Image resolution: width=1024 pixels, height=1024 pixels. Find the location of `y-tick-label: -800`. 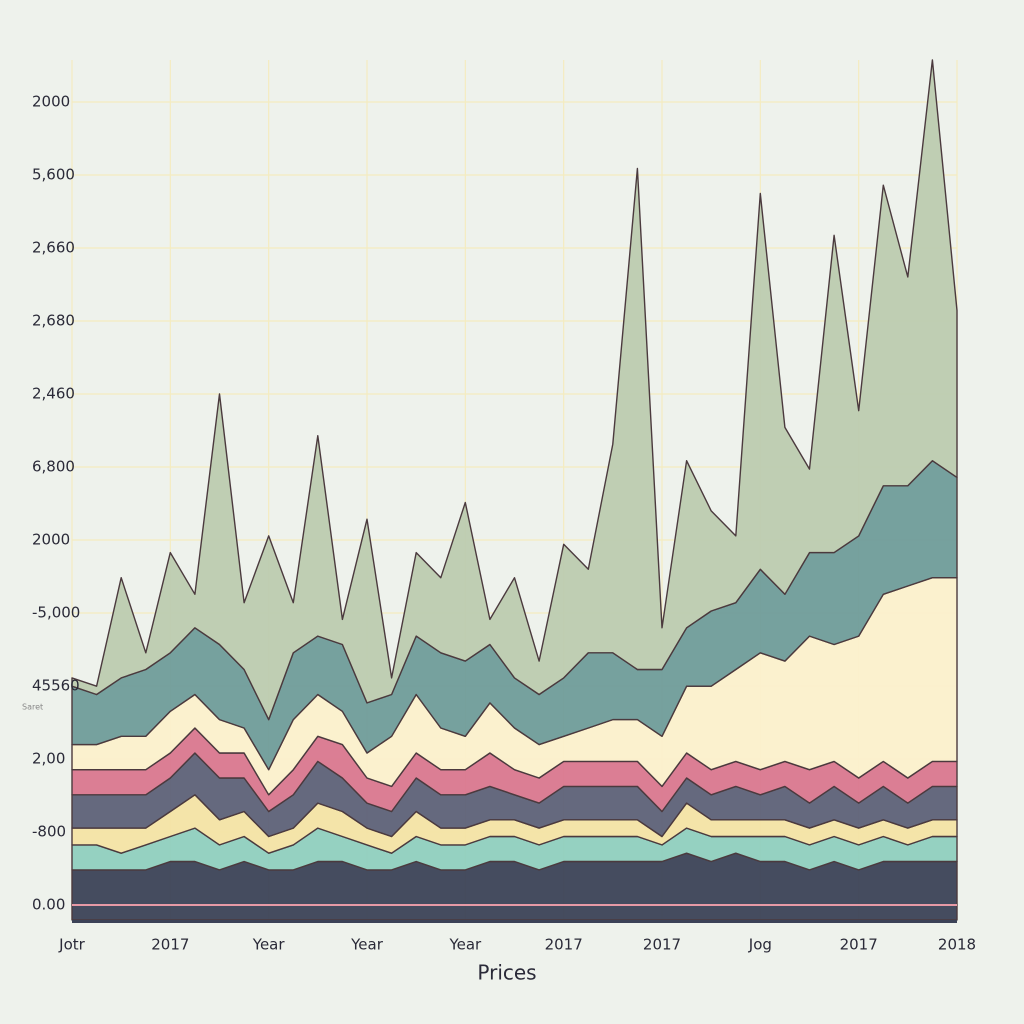

y-tick-label: -800 is located at coordinates (49, 832).